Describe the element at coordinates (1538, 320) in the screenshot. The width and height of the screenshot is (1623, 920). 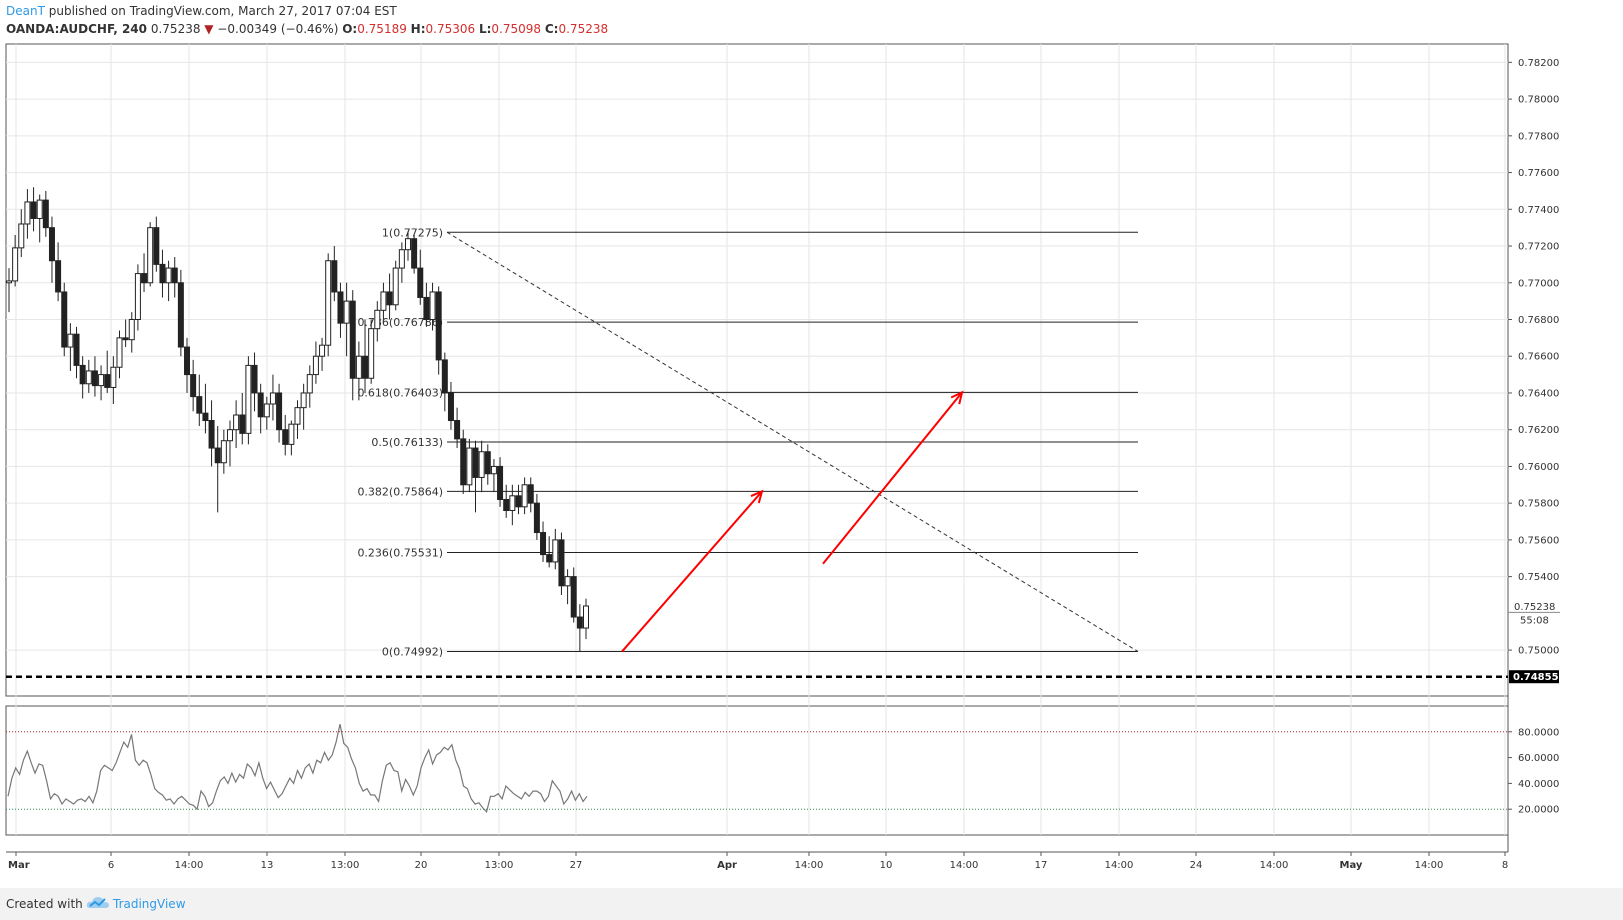
I see `price-tick-label: 0.76800` at that location.